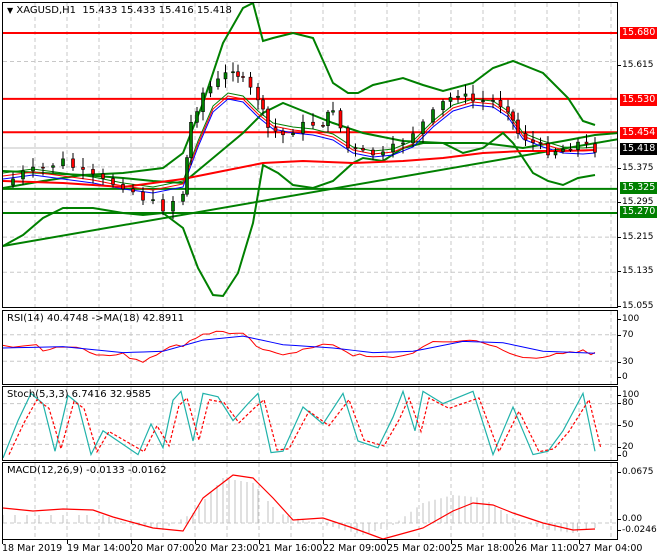 This screenshot has width=660, height=560. Describe the element at coordinates (628, 395) in the screenshot. I see `stoch-tick: 100` at that location.